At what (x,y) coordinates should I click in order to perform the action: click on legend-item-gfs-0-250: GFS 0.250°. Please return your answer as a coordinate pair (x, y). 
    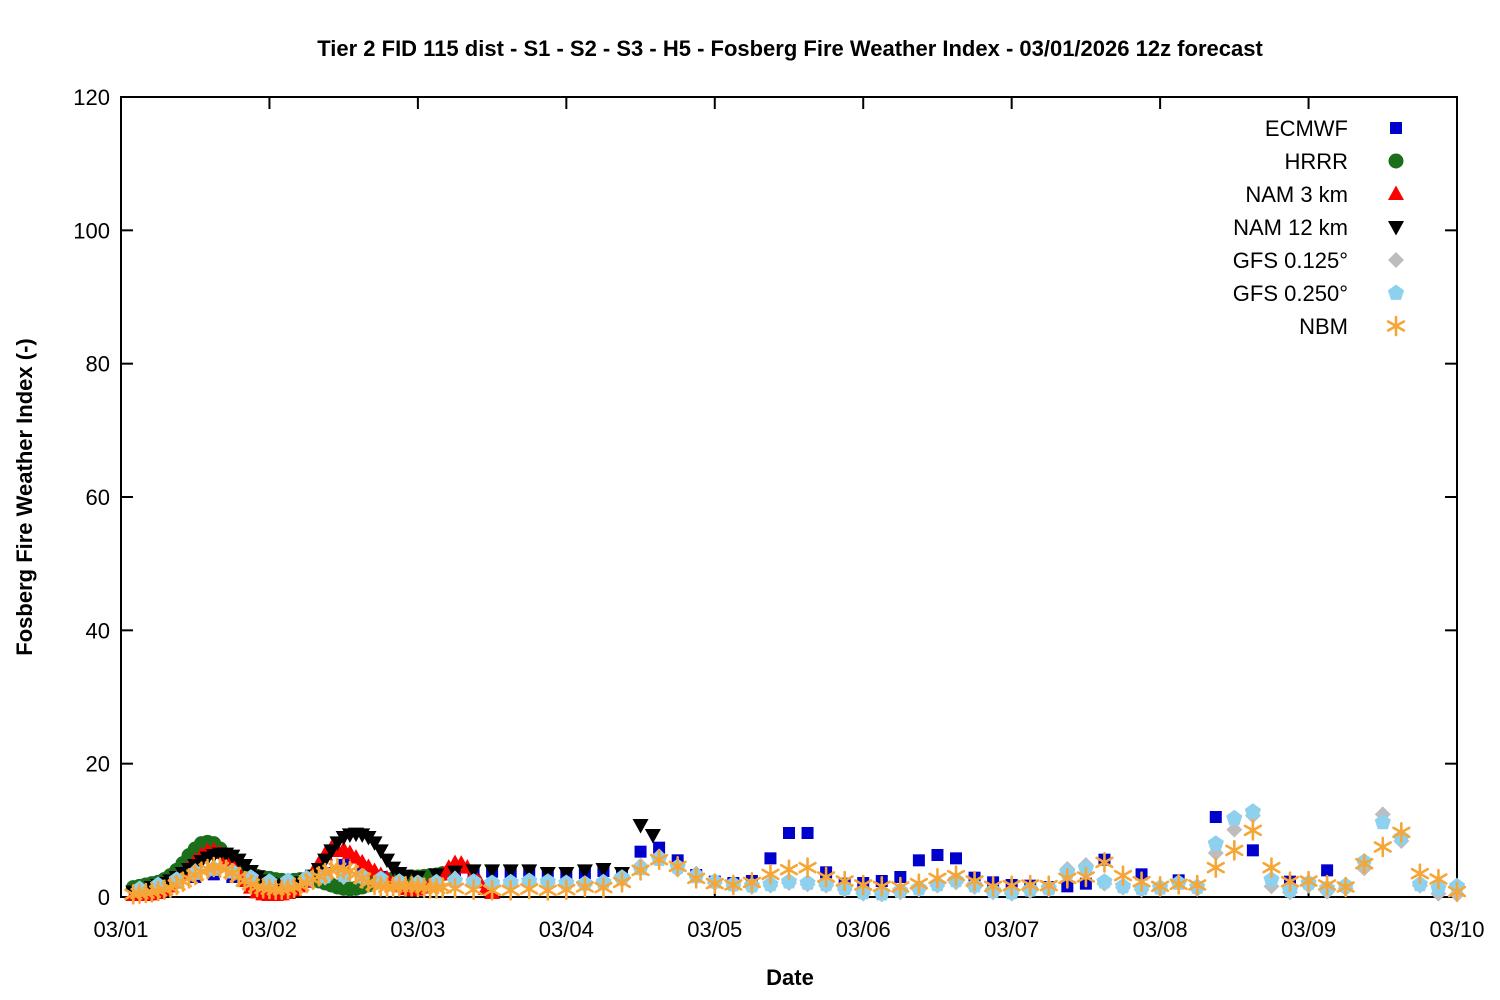
    Looking at the image, I should click on (1319, 293).